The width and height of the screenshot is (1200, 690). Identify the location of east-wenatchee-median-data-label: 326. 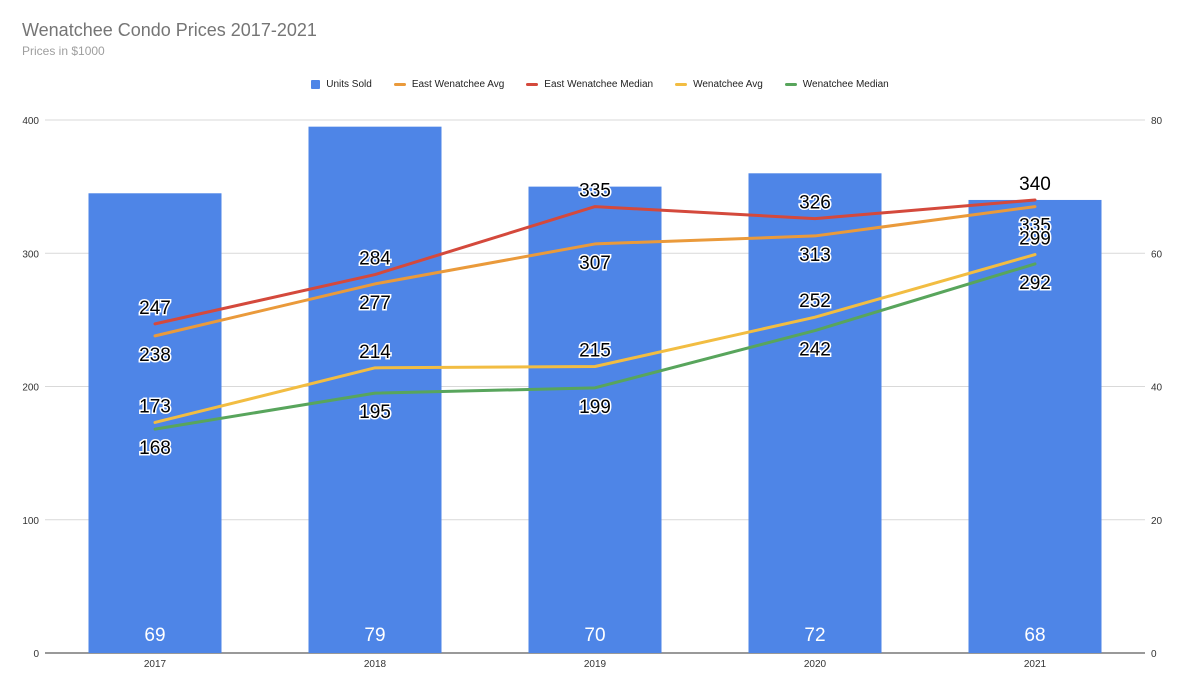
(815, 203).